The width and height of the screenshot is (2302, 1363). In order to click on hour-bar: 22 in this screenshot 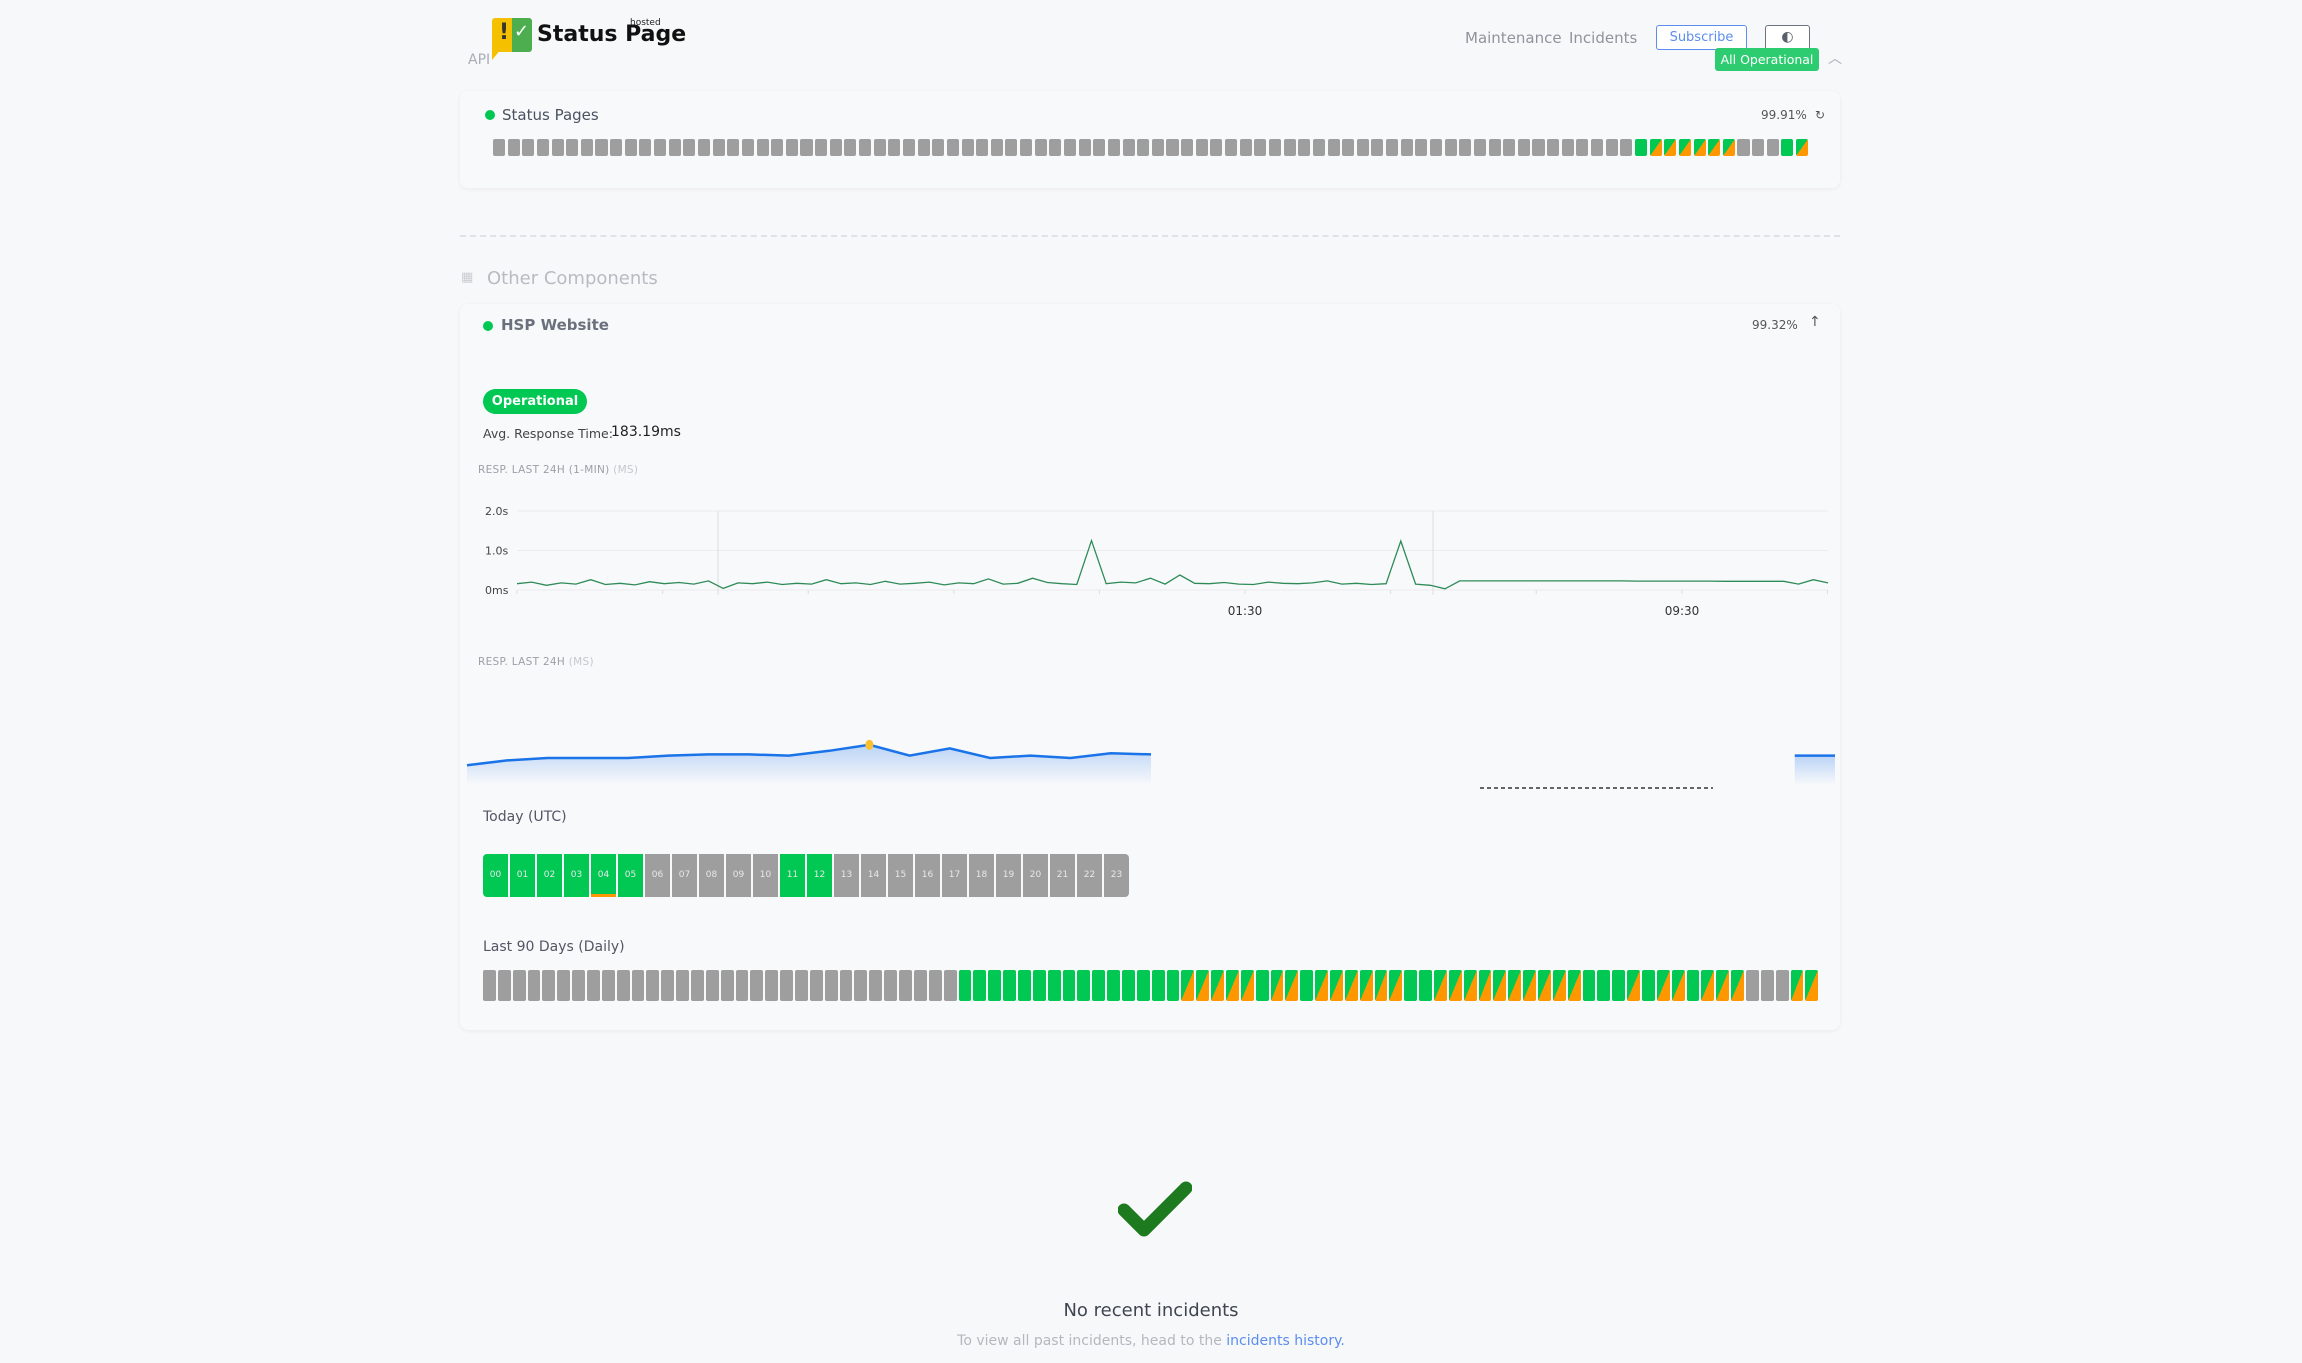, I will do `click(1089, 875)`.